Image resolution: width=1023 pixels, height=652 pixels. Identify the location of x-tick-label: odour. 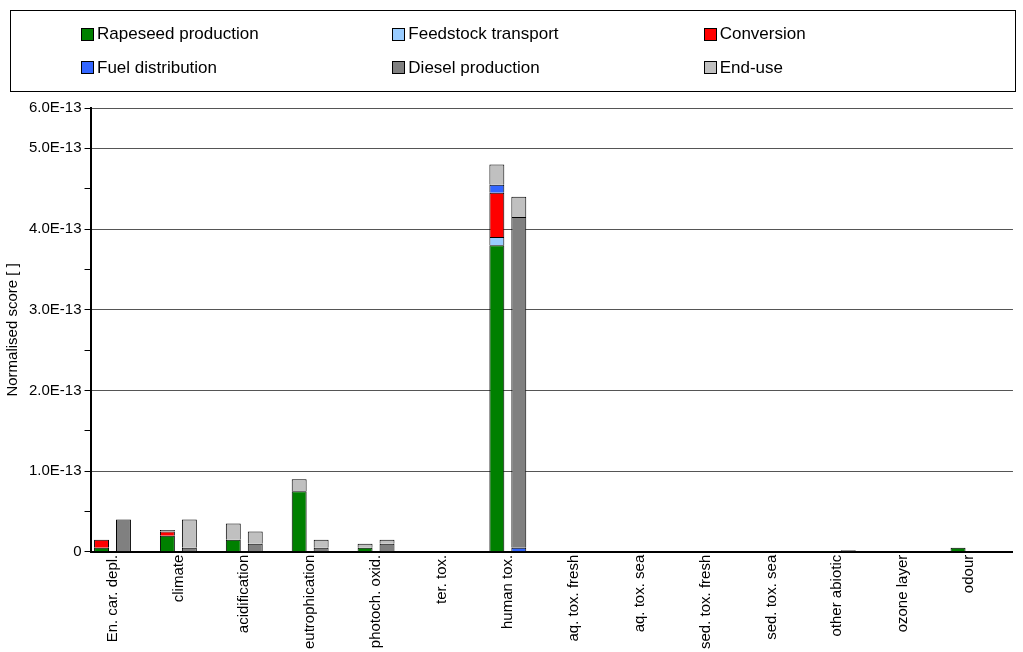
(968, 574).